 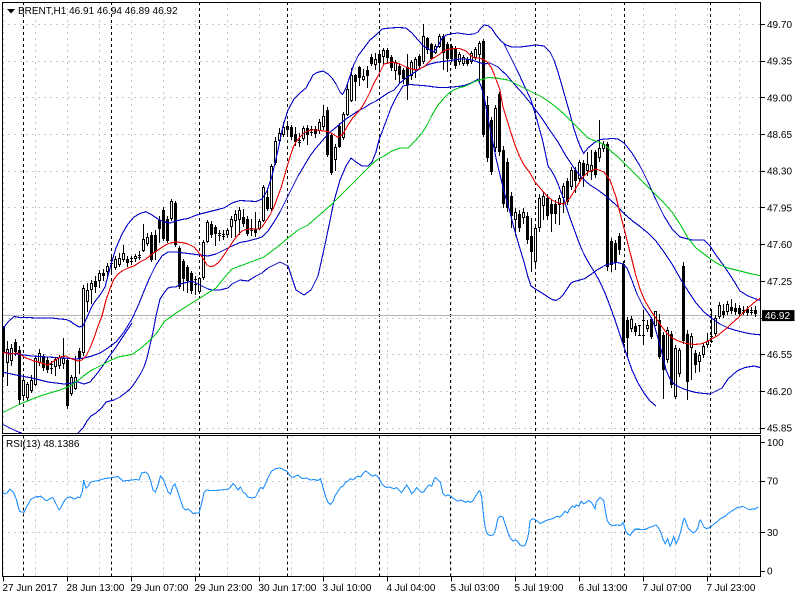 I want to click on svg-text: 0, so click(x=770, y=572).